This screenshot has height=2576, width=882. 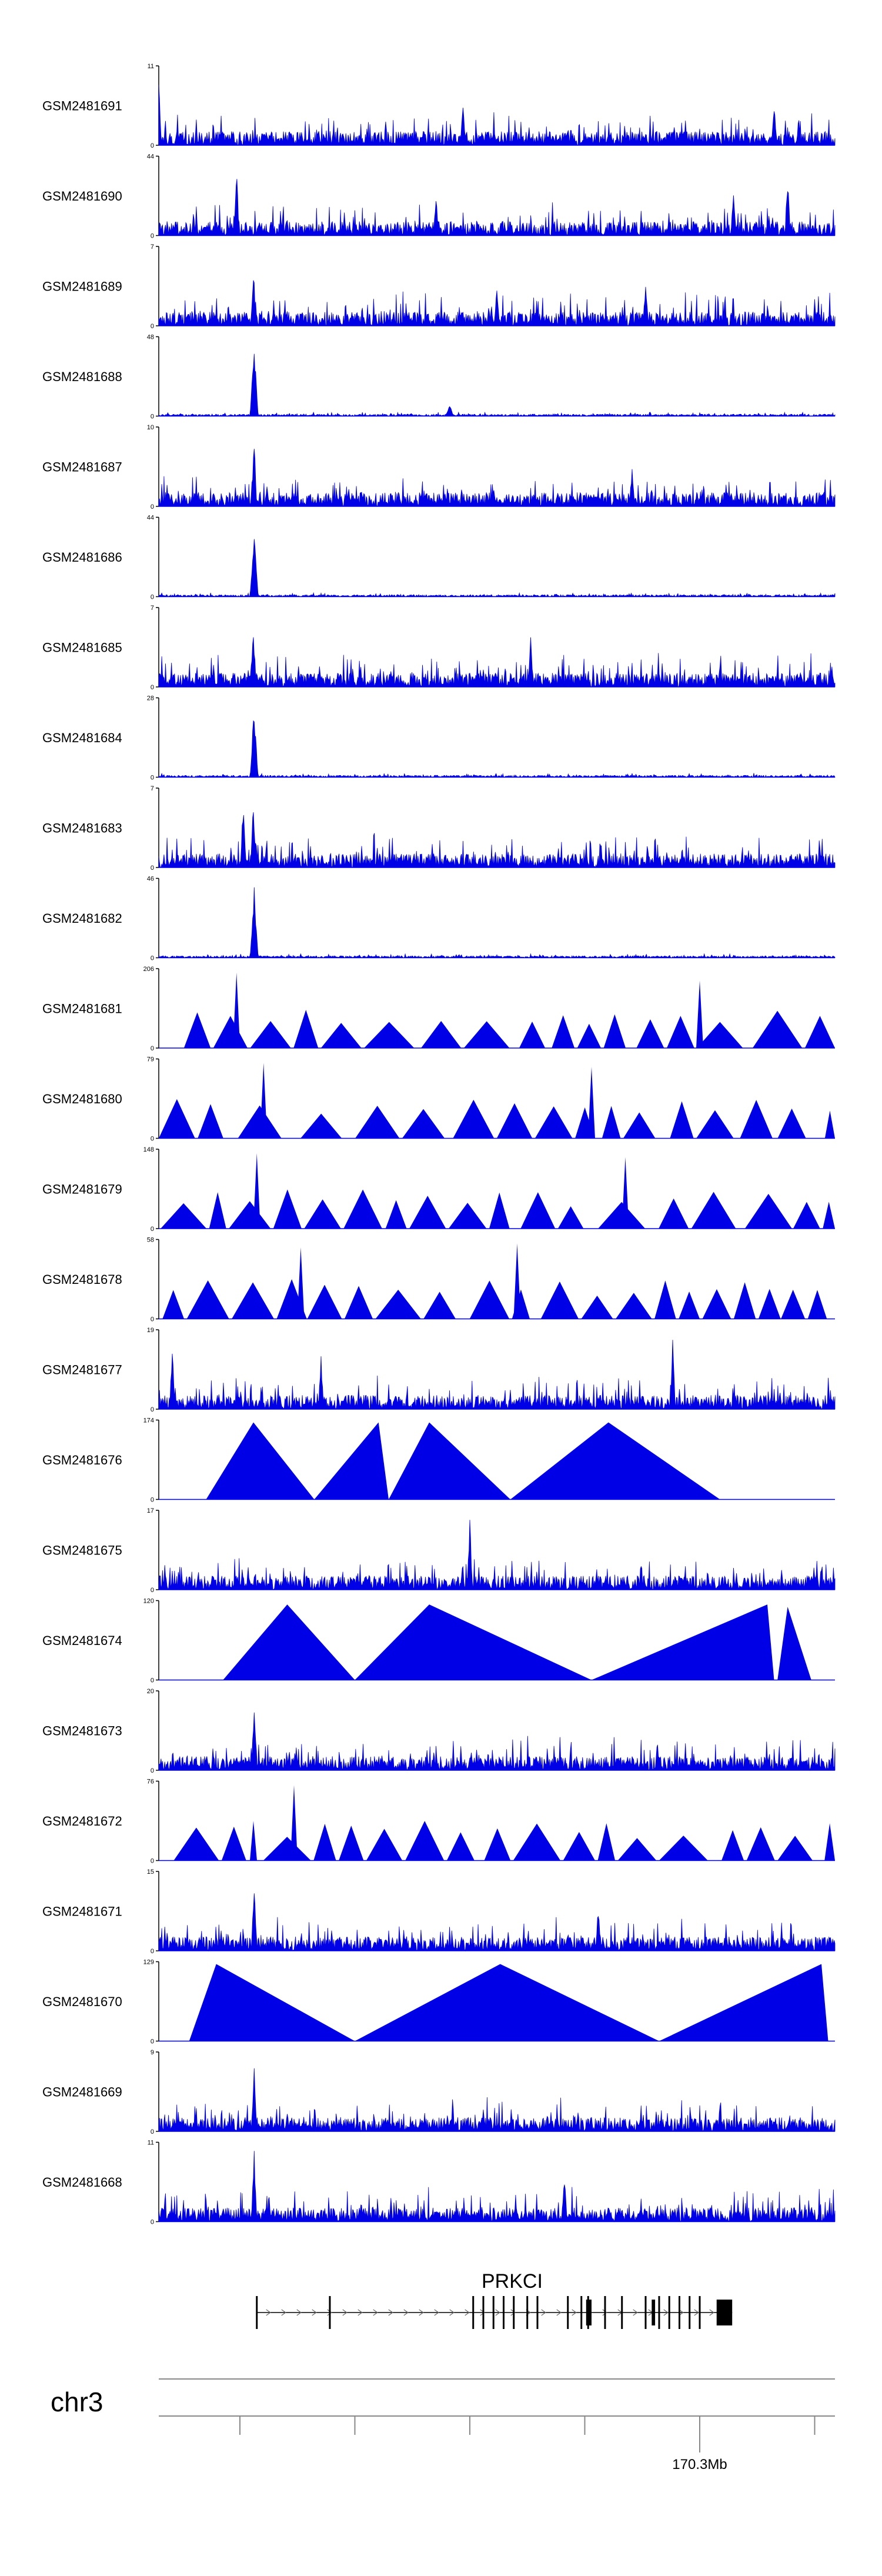 What do you see at coordinates (82, 1099) in the screenshot?
I see `track-label: GSM2481680` at bounding box center [82, 1099].